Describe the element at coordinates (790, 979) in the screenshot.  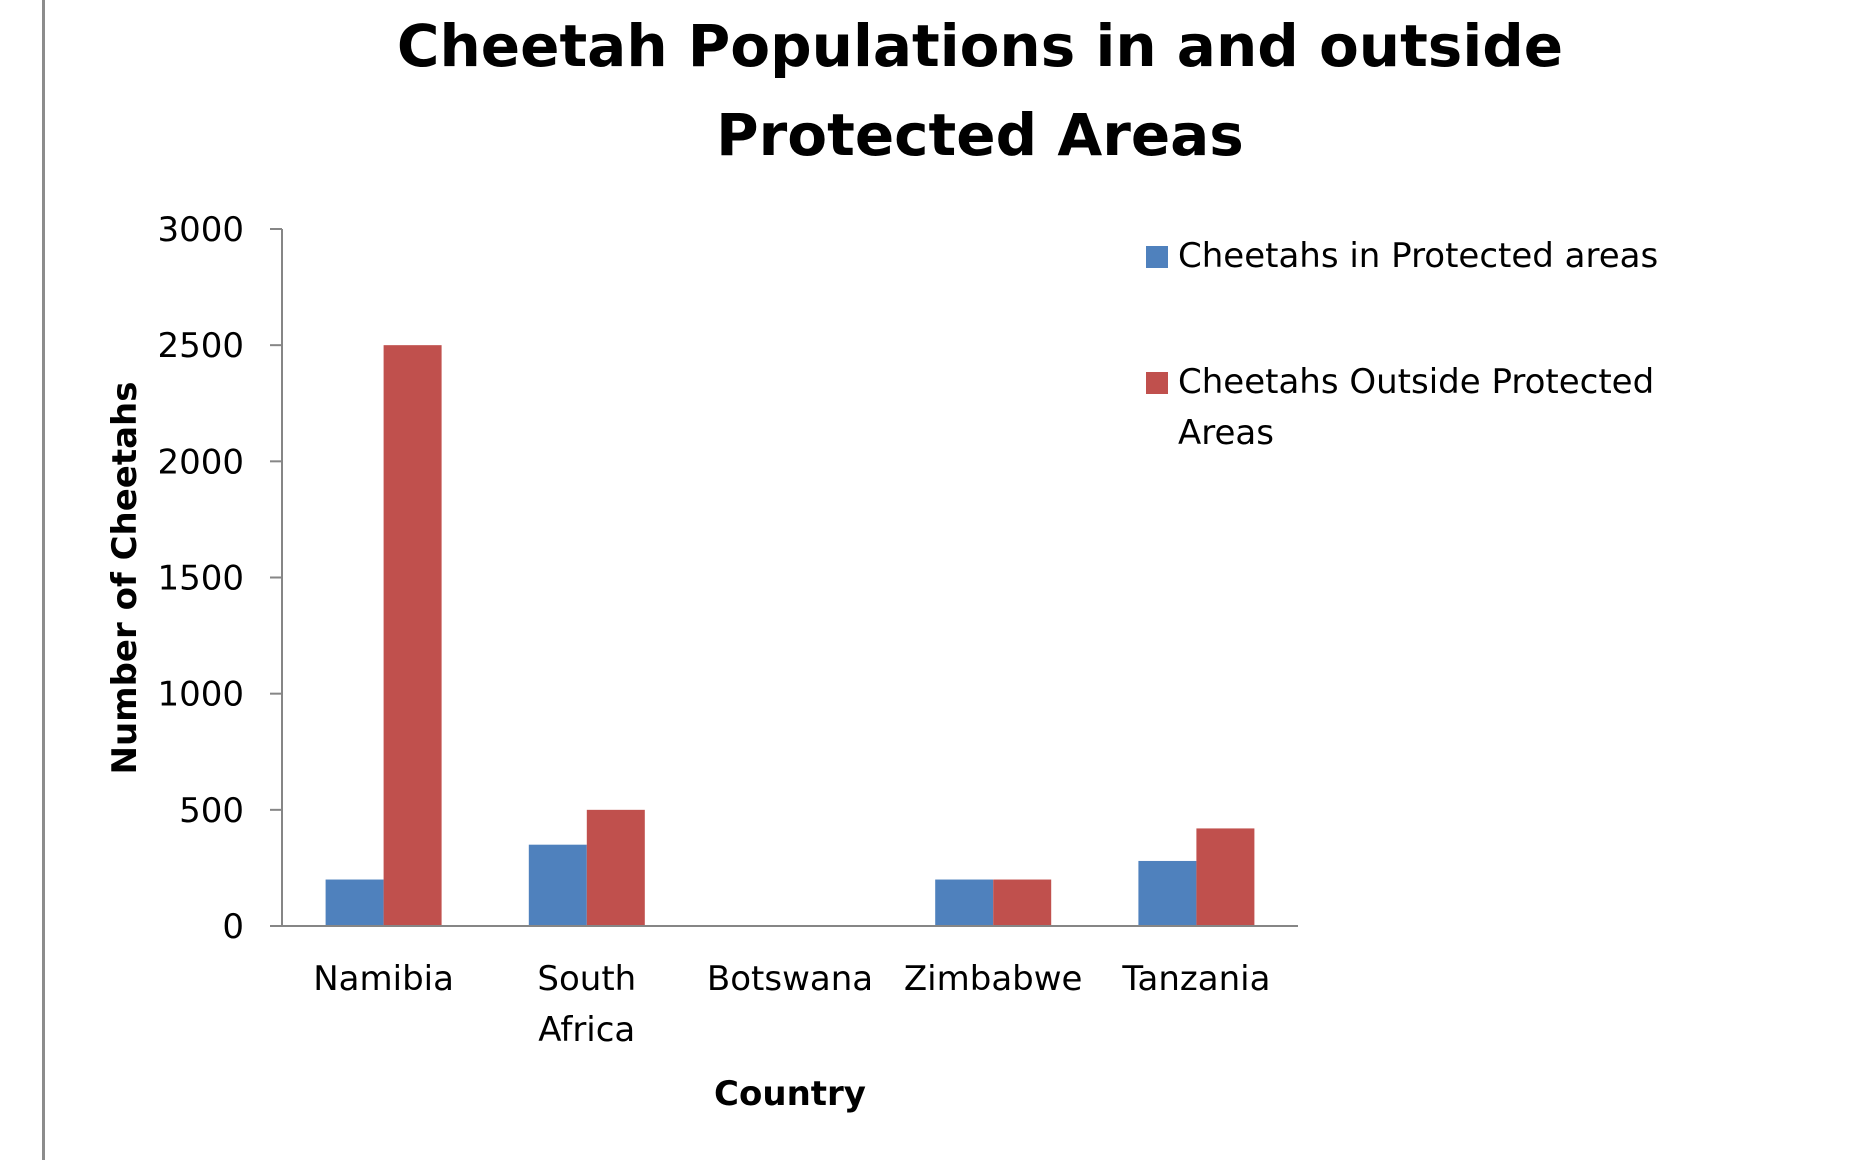
I see `x-tick-label: Botswana` at that location.